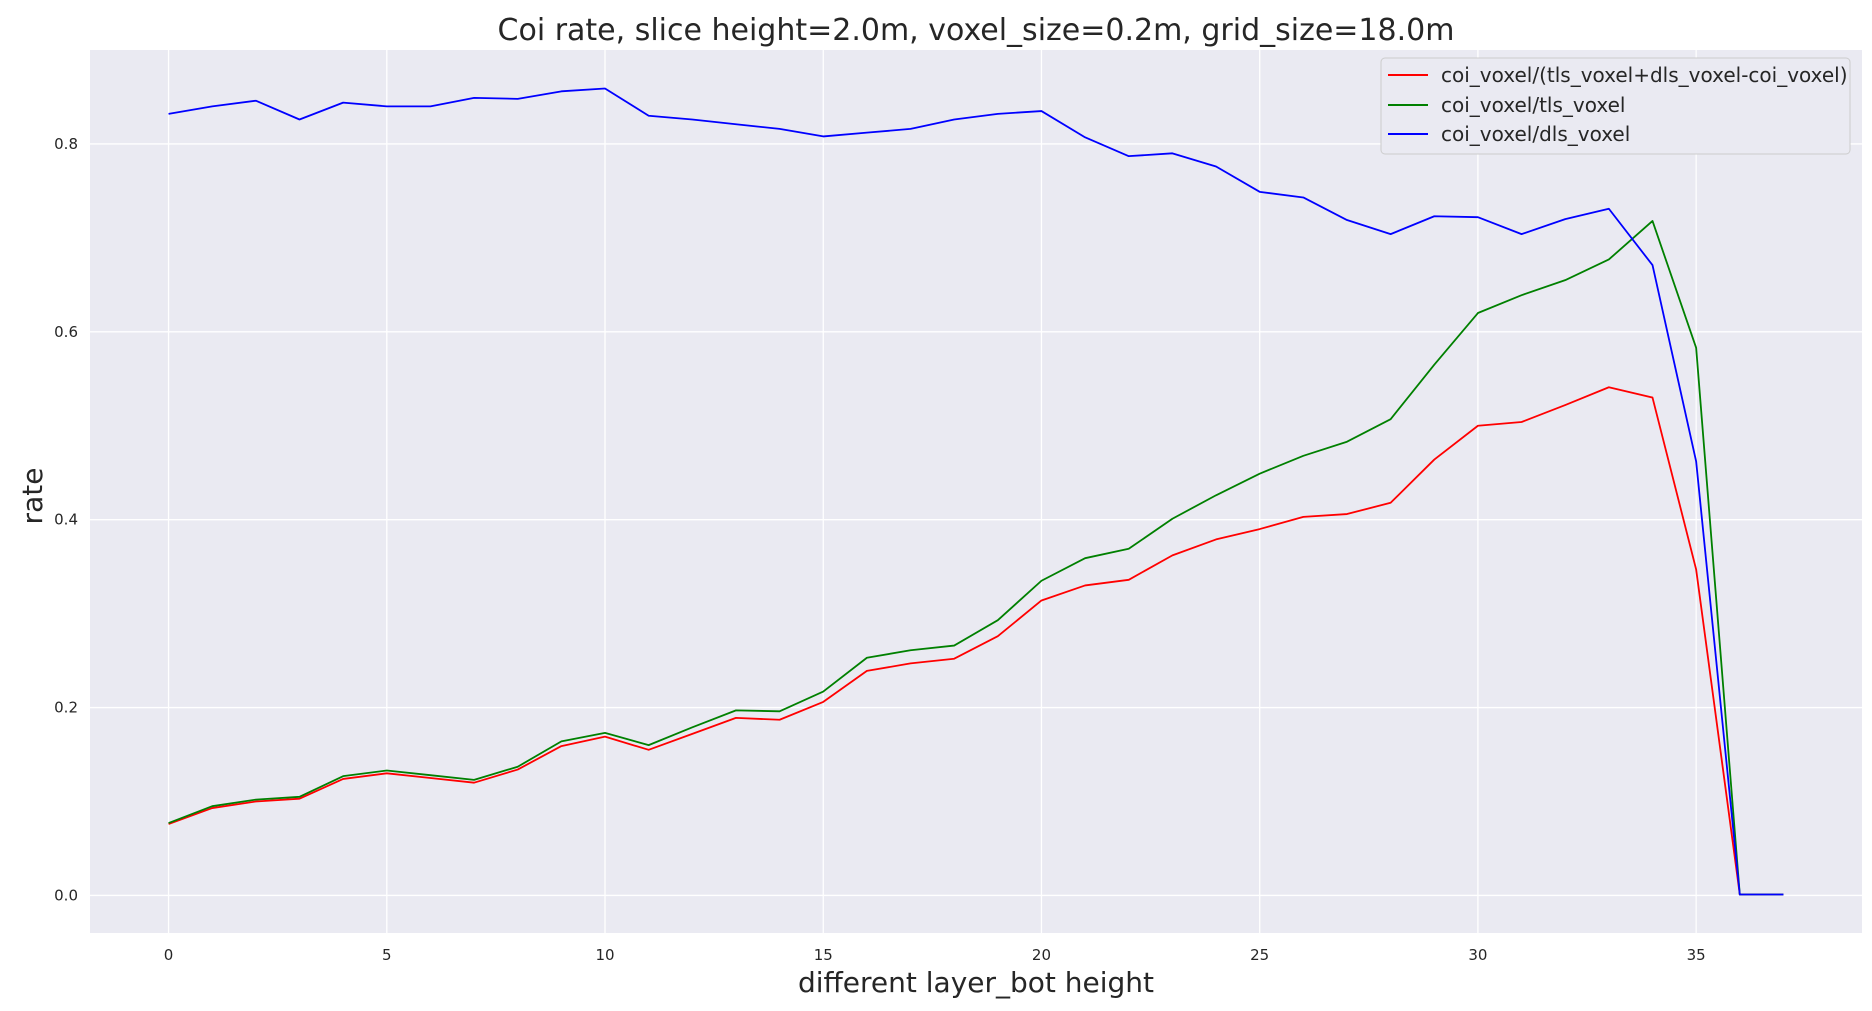 This screenshot has width=1872, height=1011. I want to click on x-tick-label: 10, so click(604, 955).